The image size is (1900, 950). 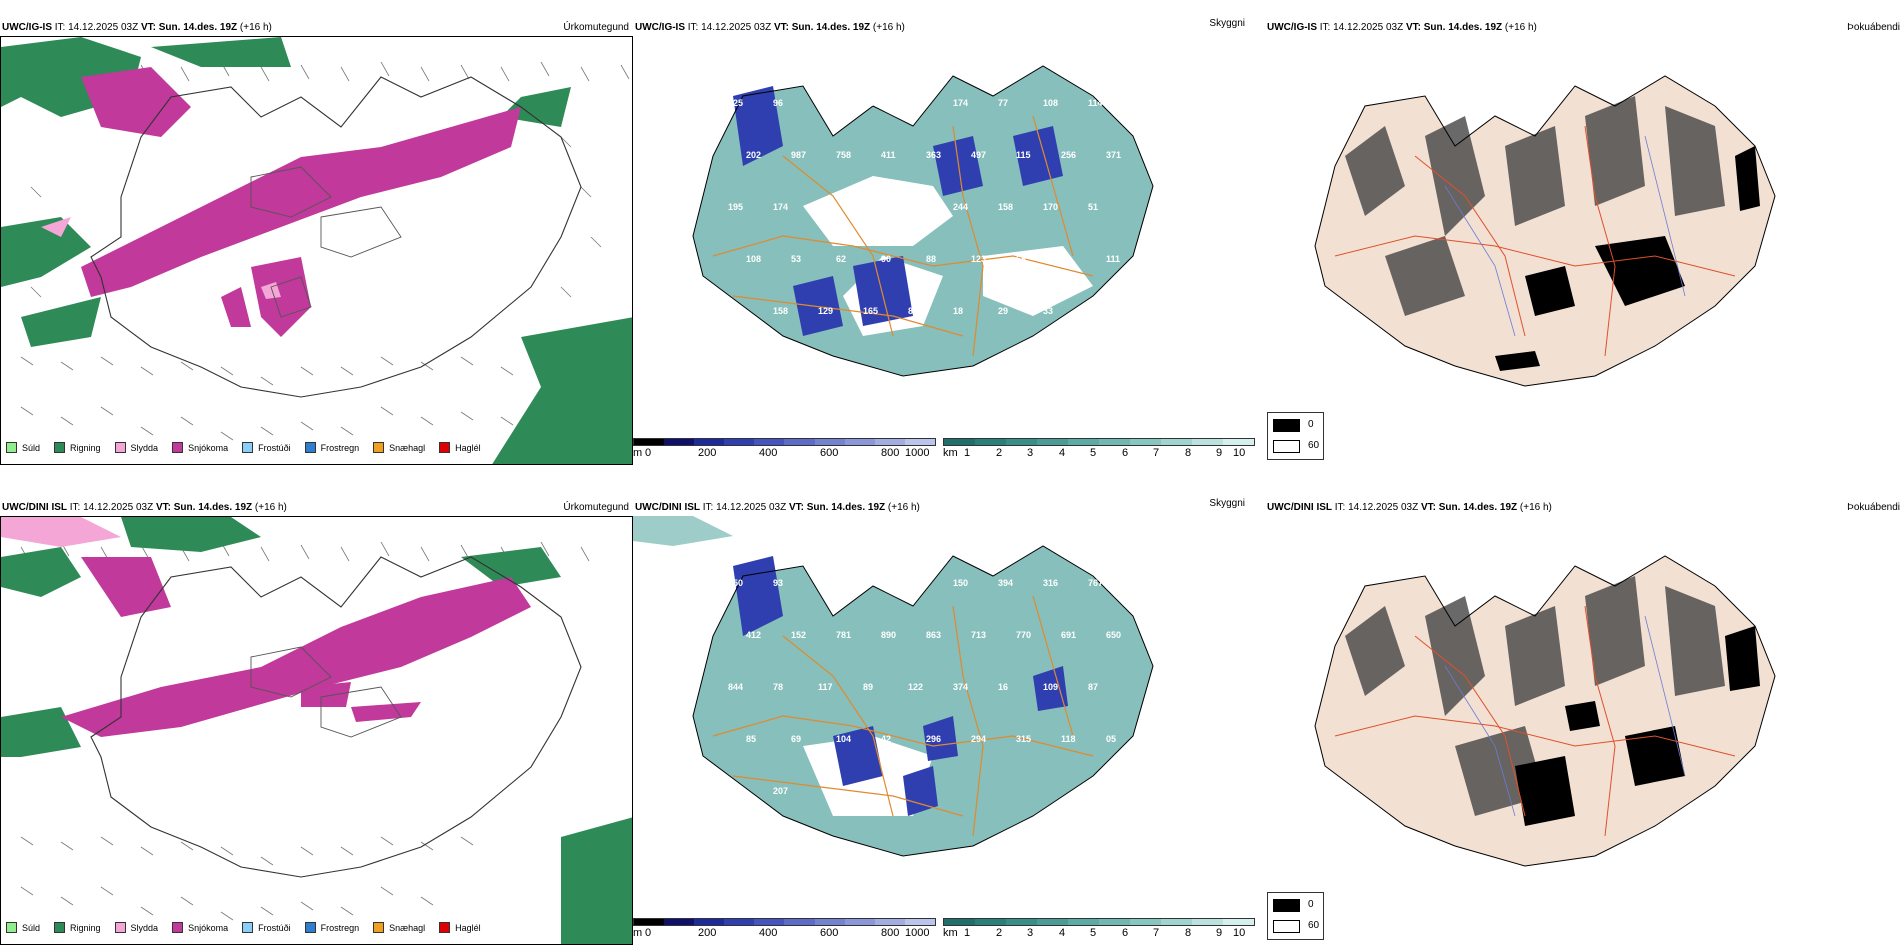 I want to click on panel-title: Úrkomutegund, so click(x=596, y=507).